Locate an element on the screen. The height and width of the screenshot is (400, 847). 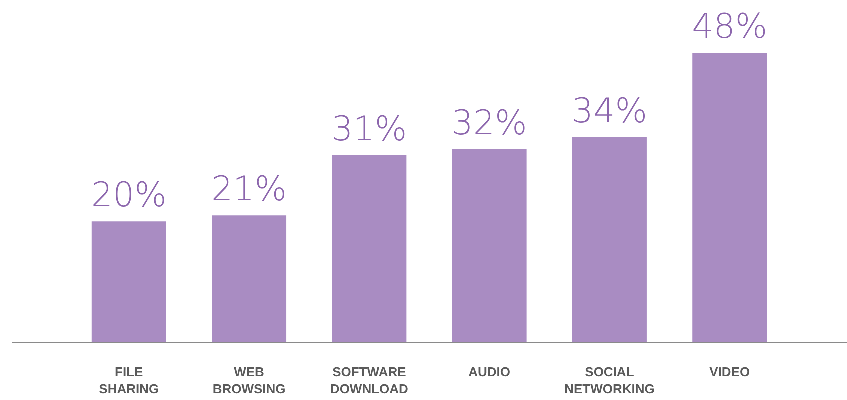
data-label: 21% is located at coordinates (249, 190).